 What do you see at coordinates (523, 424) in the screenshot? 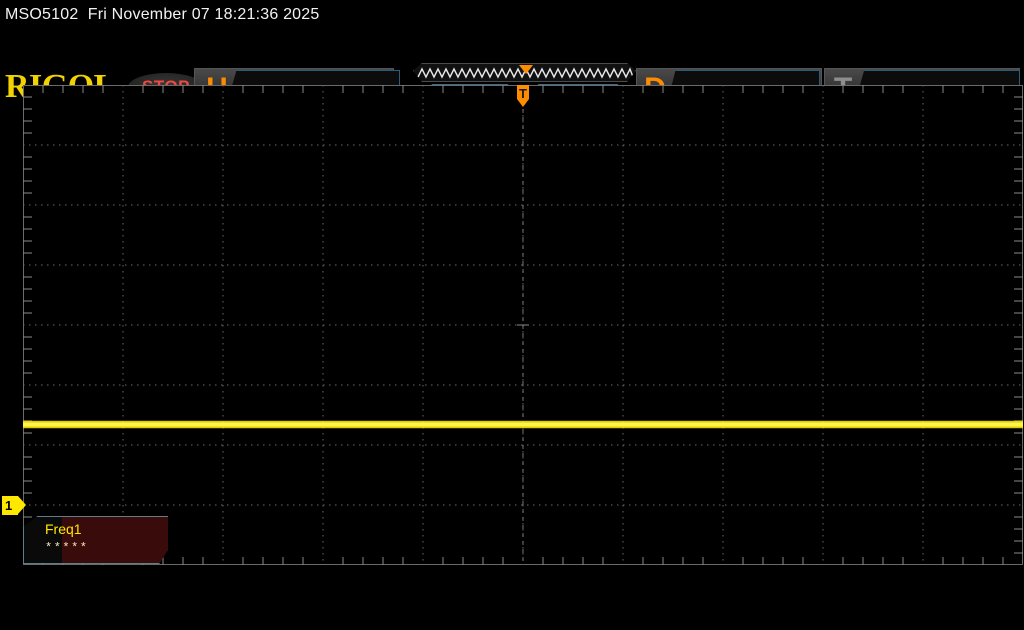
I see `ch1-trace` at bounding box center [523, 424].